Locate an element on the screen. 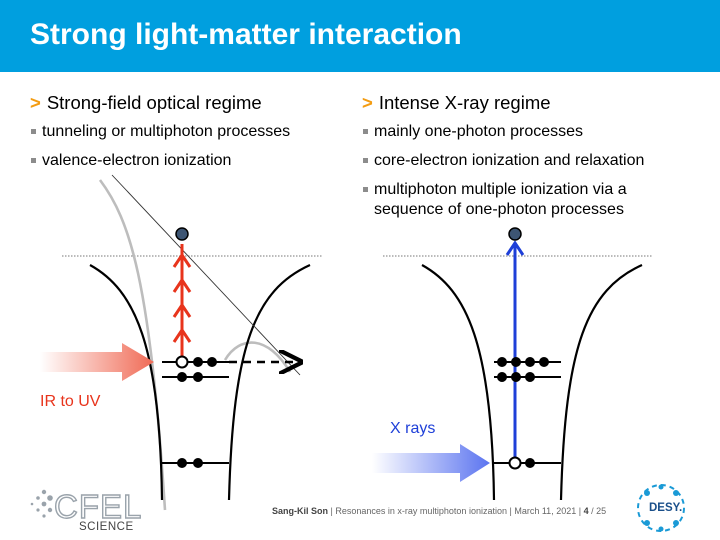 The height and width of the screenshot is (540, 720). left-heading-text: Strong-field optical regime is located at coordinates (154, 102).